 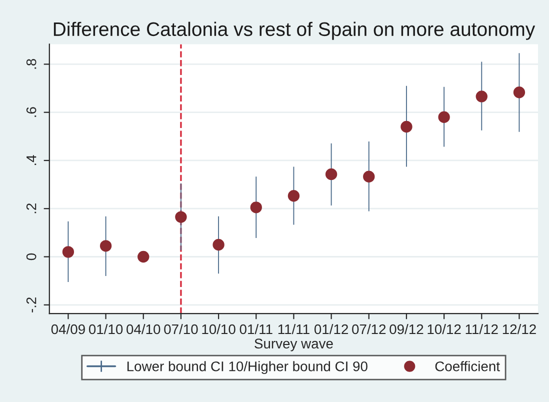 What do you see at coordinates (31, 304) in the screenshot?
I see `y-tick-label: -.2` at bounding box center [31, 304].